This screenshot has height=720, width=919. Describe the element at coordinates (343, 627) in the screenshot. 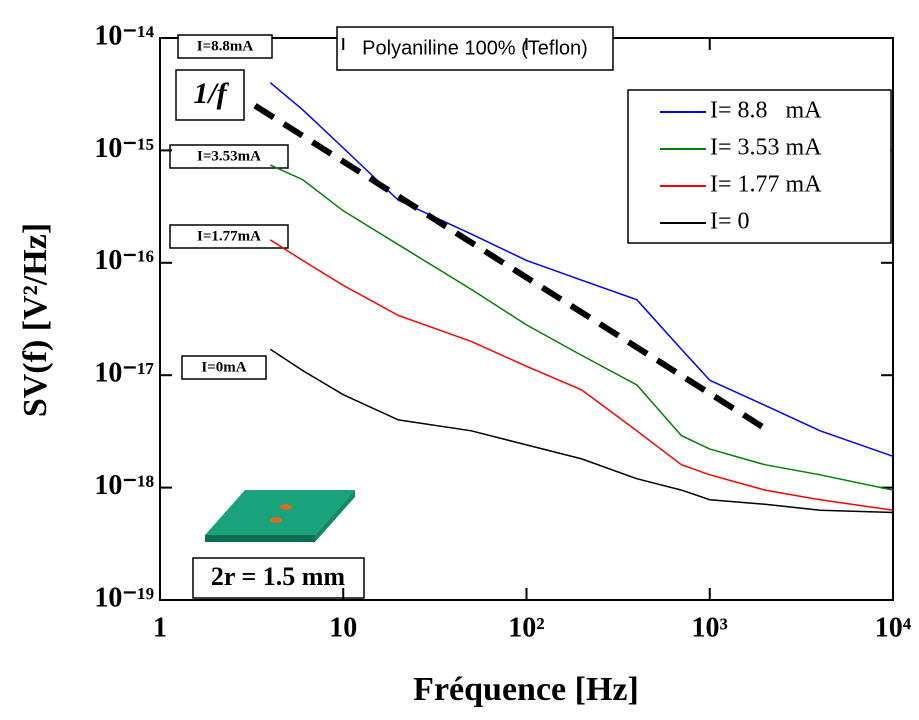

I see `x-tick-label: 10` at that location.